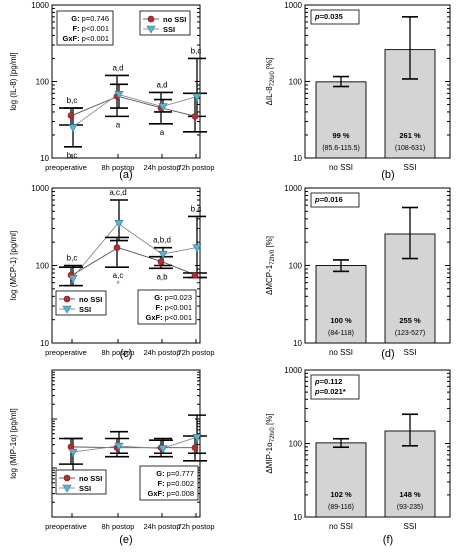  Describe the element at coordinates (90, 18) in the screenshot. I see `chart-a-stats-line: G: p=0.746` at that location.